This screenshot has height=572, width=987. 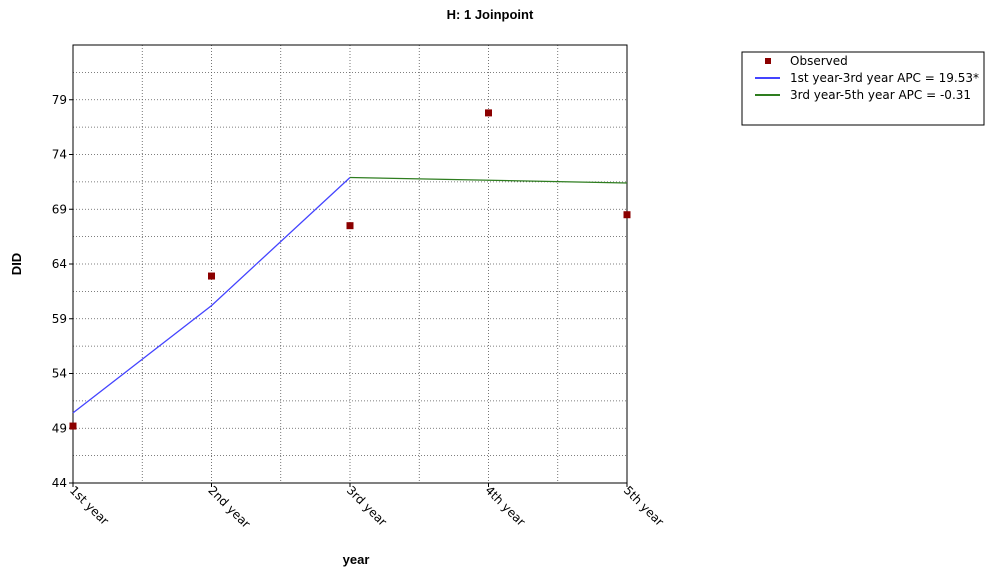 What do you see at coordinates (89, 505) in the screenshot?
I see `x-tick-label: 1st year` at bounding box center [89, 505].